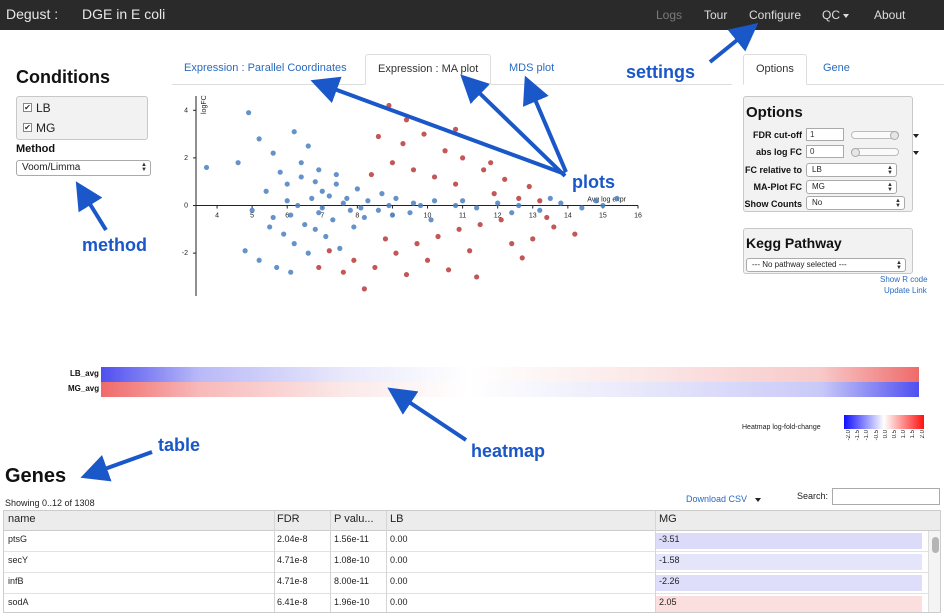 Image resolution: width=944 pixels, height=613 pixels. I want to click on nav-logs: Logs, so click(669, 15).